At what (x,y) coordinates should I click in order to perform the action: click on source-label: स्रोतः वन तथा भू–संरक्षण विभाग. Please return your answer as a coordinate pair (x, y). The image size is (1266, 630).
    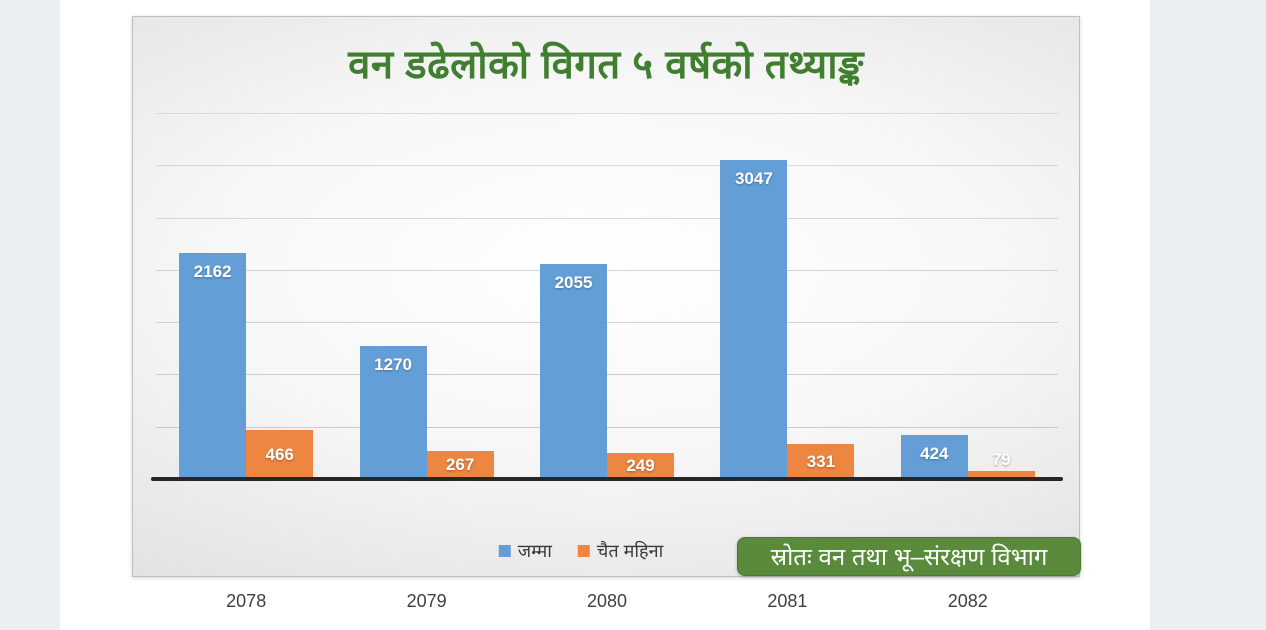
    Looking at the image, I should click on (909, 557).